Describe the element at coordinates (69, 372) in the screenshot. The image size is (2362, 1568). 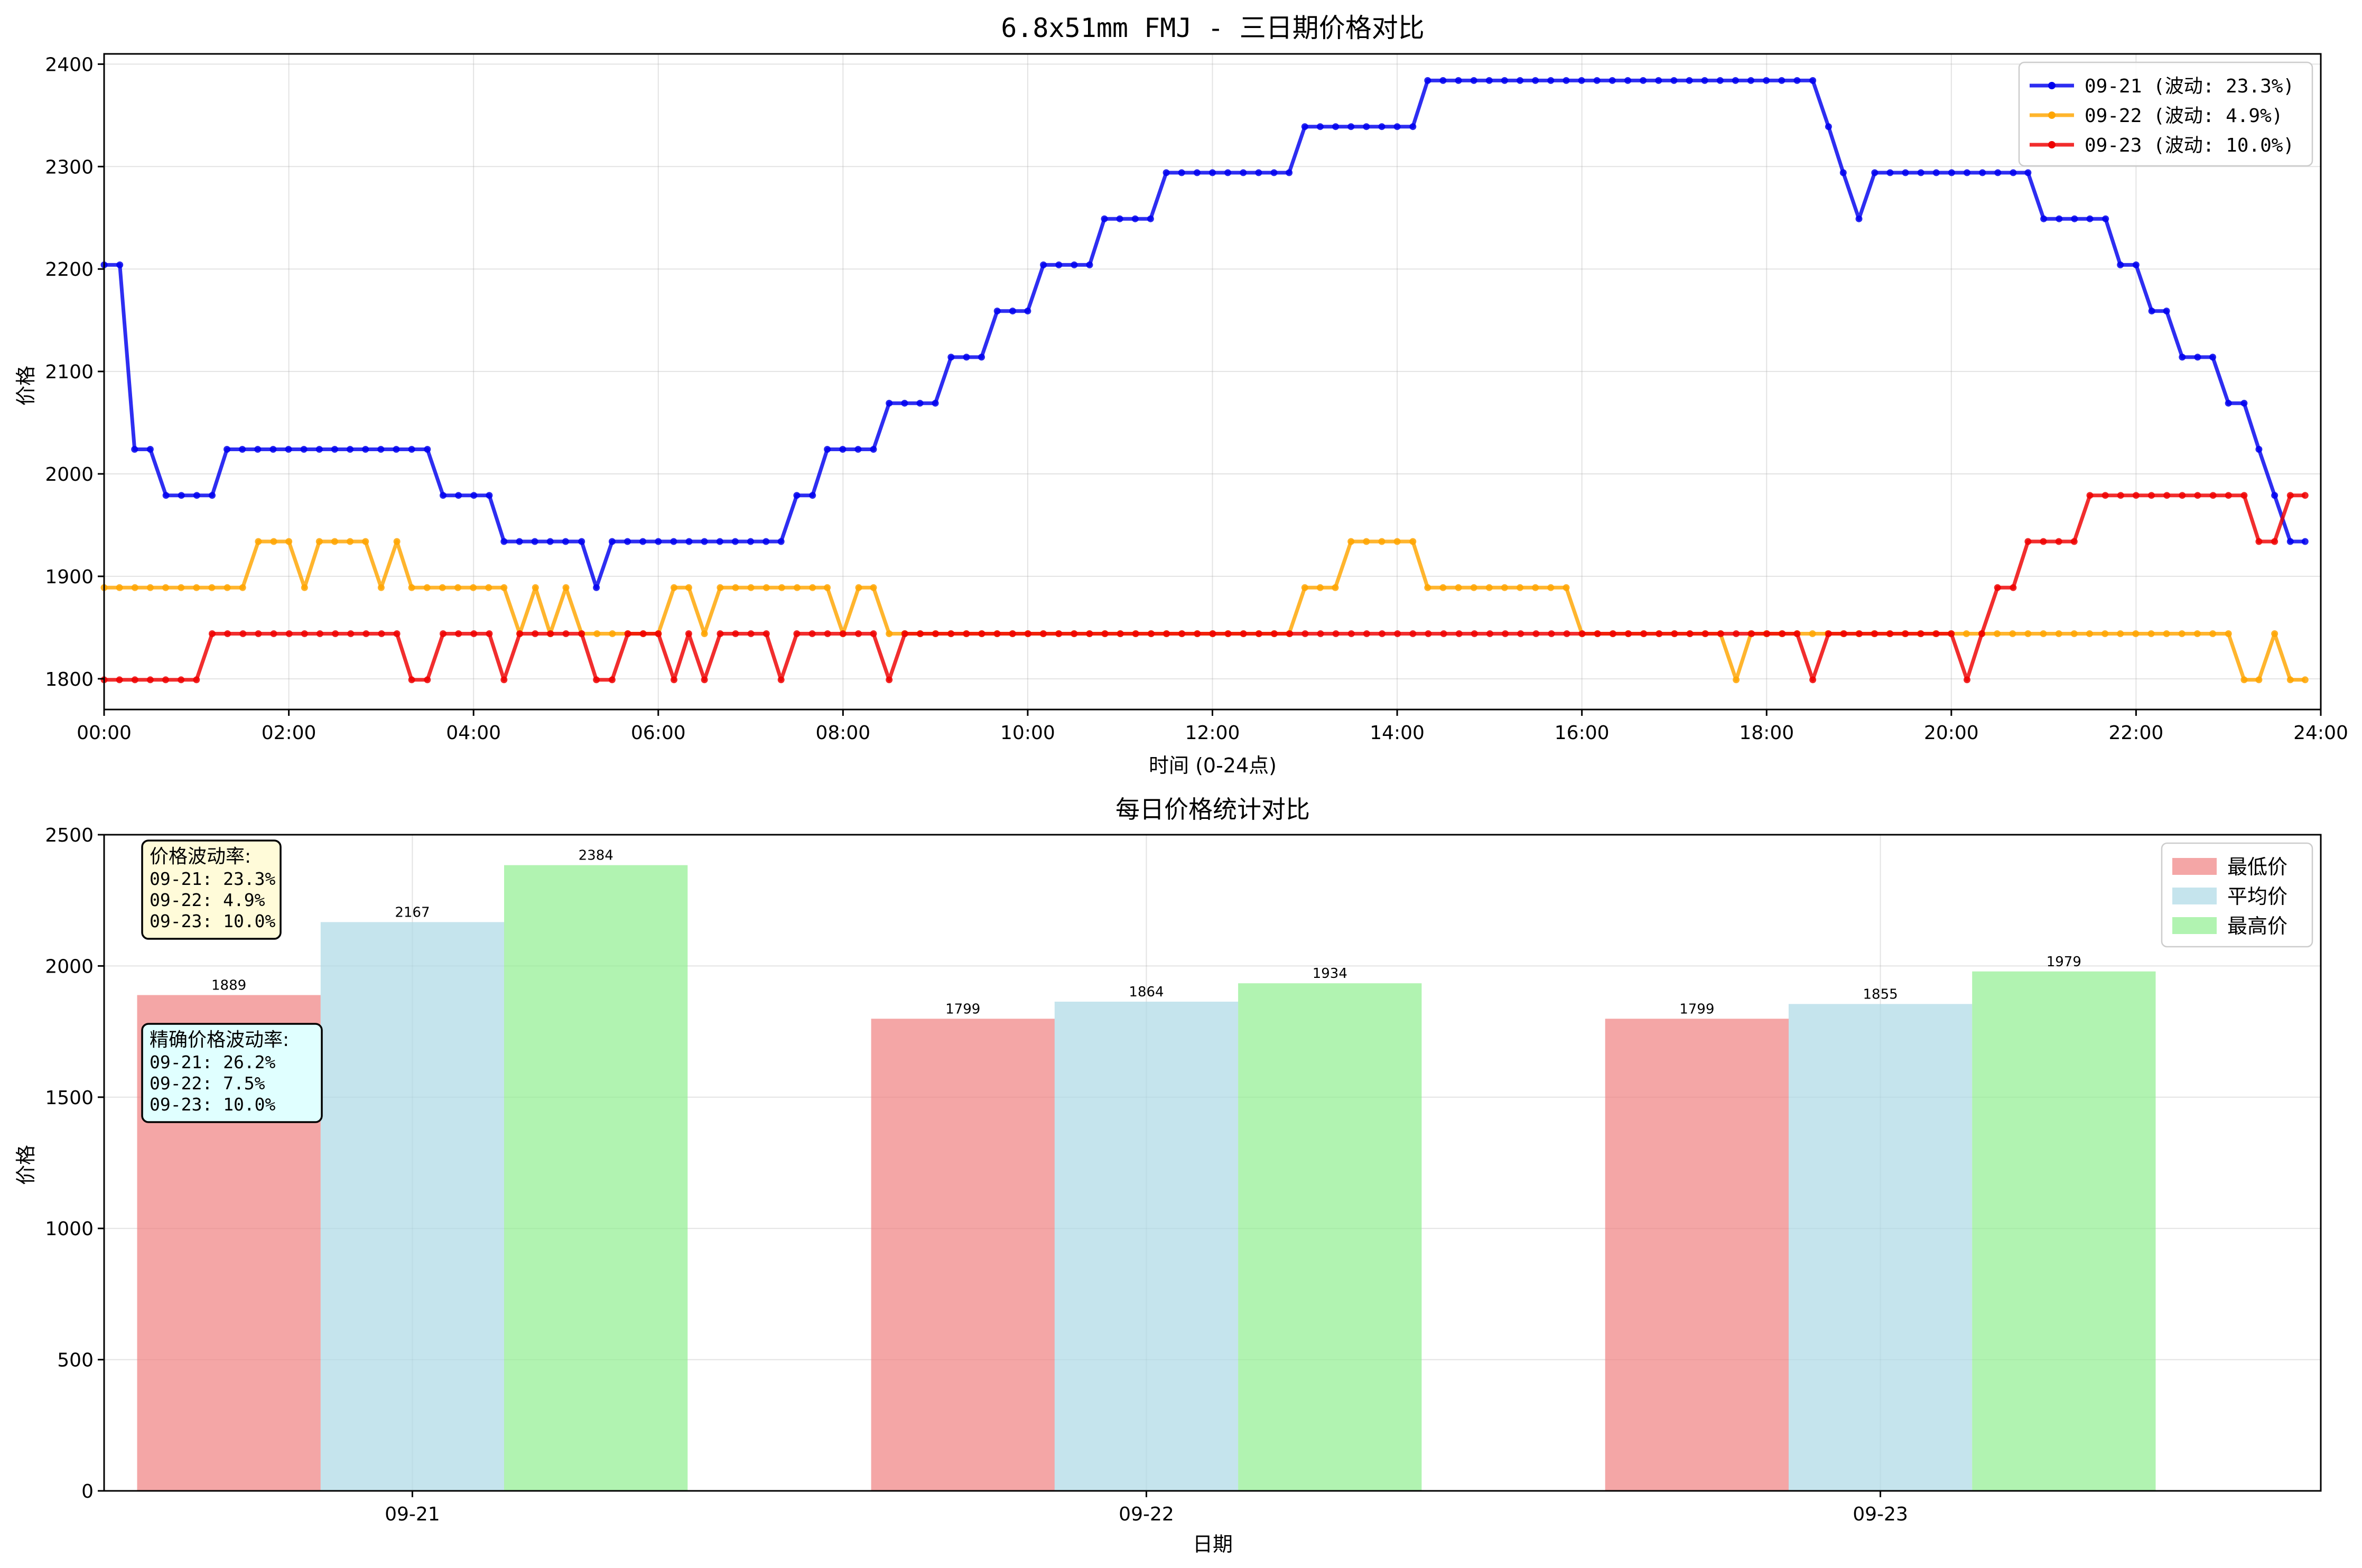
I see `y-tick-label: 2100` at that location.